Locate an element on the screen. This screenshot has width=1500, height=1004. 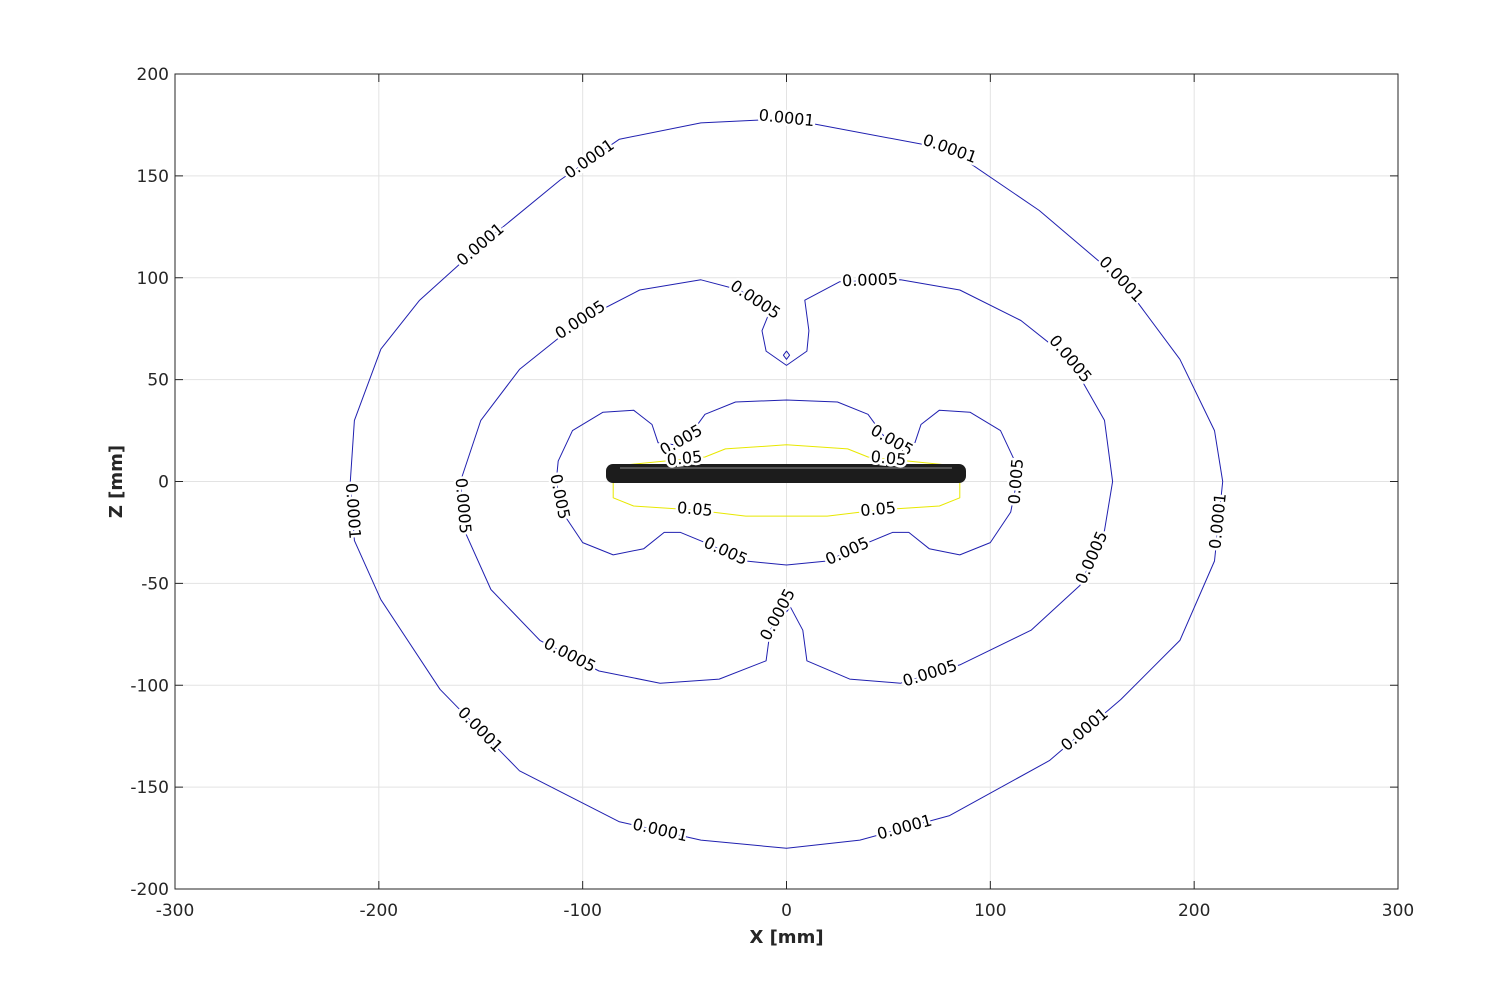
contour-label: 0.0001 is located at coordinates (353, 510).